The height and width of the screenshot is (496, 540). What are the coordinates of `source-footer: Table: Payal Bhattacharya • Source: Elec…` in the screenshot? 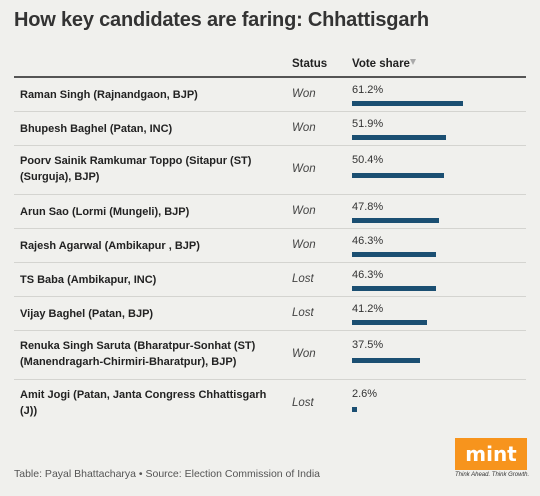 It's located at (167, 474).